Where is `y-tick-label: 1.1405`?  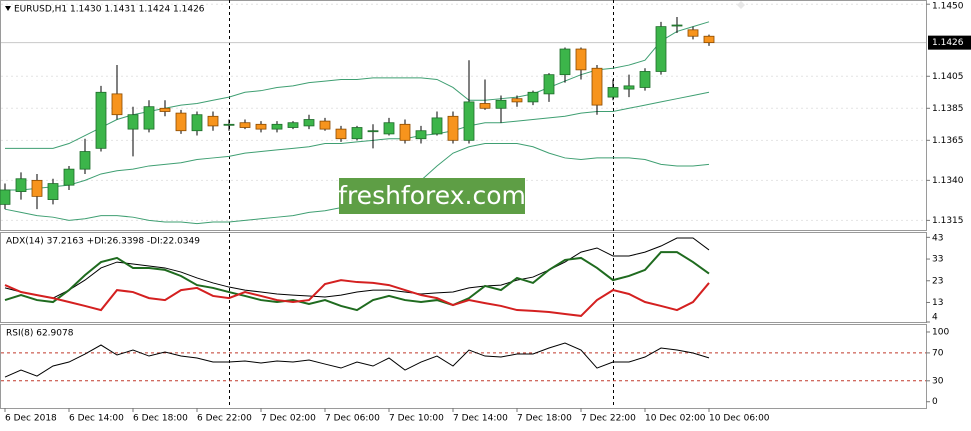 y-tick-label: 1.1405 is located at coordinates (948, 77).